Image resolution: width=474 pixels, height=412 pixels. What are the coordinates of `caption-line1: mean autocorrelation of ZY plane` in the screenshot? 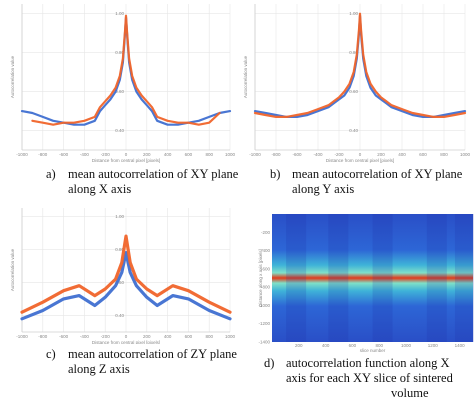 It's located at (152, 354).